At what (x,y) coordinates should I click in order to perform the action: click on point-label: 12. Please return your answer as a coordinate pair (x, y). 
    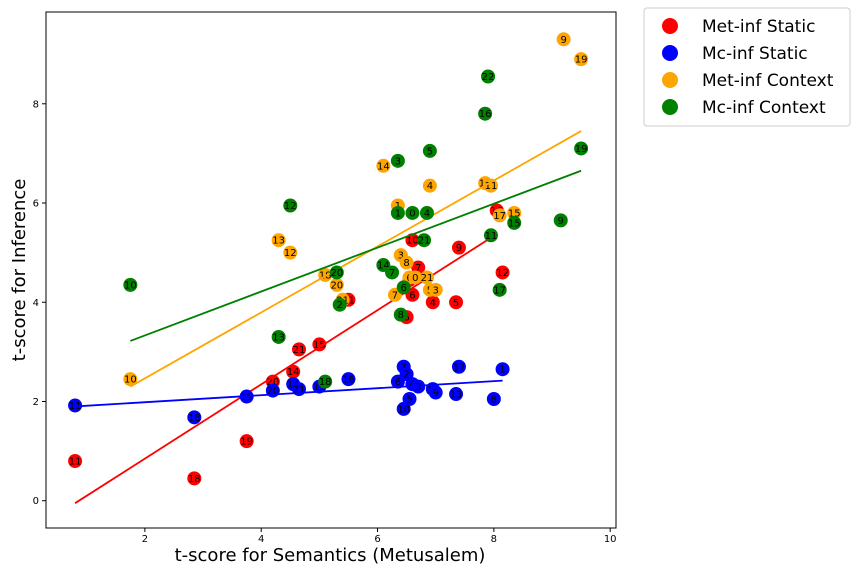
    Looking at the image, I should click on (290, 206).